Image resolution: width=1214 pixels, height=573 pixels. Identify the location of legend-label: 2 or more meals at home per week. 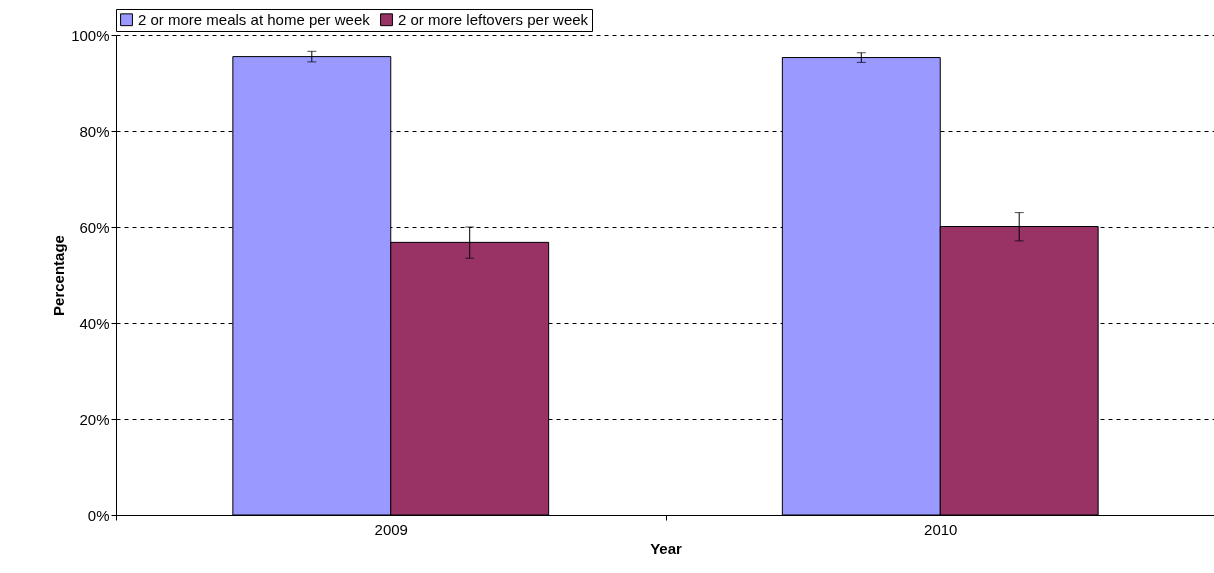
(254, 19).